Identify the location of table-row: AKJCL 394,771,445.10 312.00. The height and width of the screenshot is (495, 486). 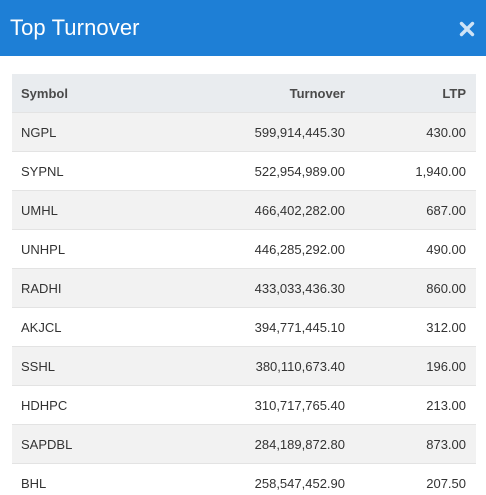
(244, 327).